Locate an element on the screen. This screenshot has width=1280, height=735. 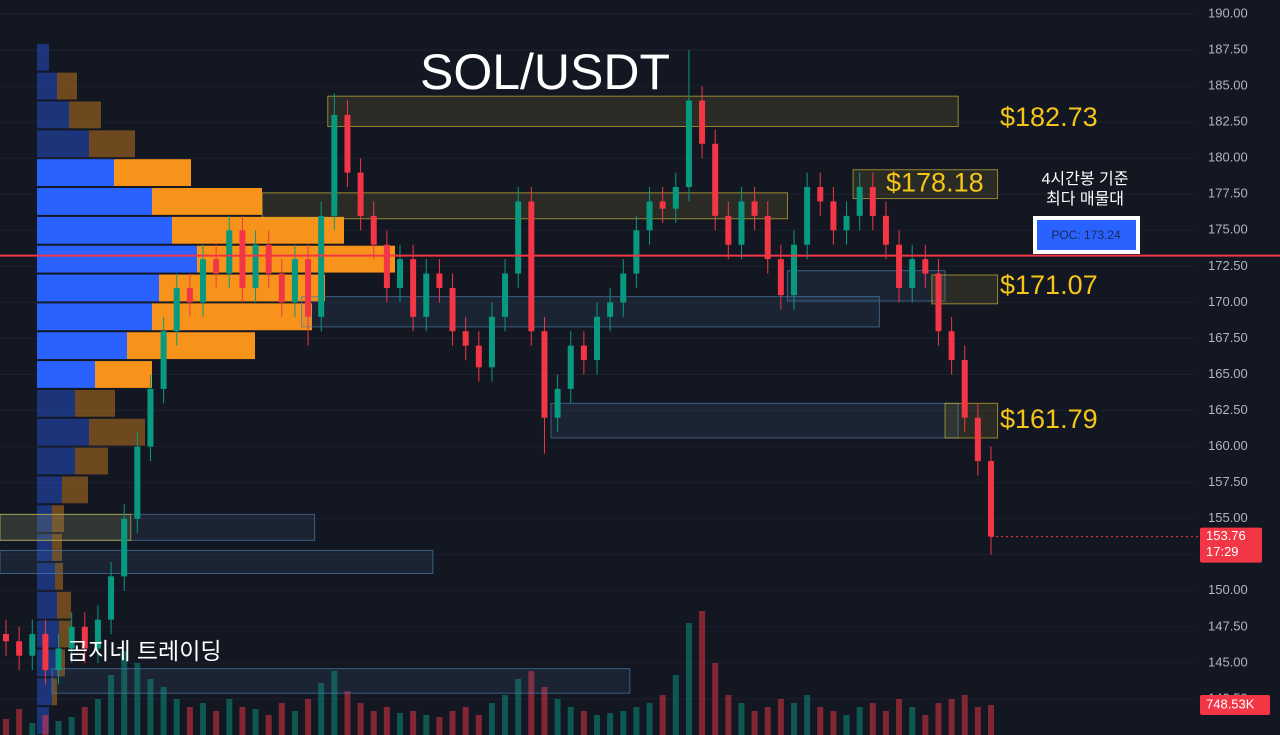
y-tick-label: 185.00 is located at coordinates (1228, 85).